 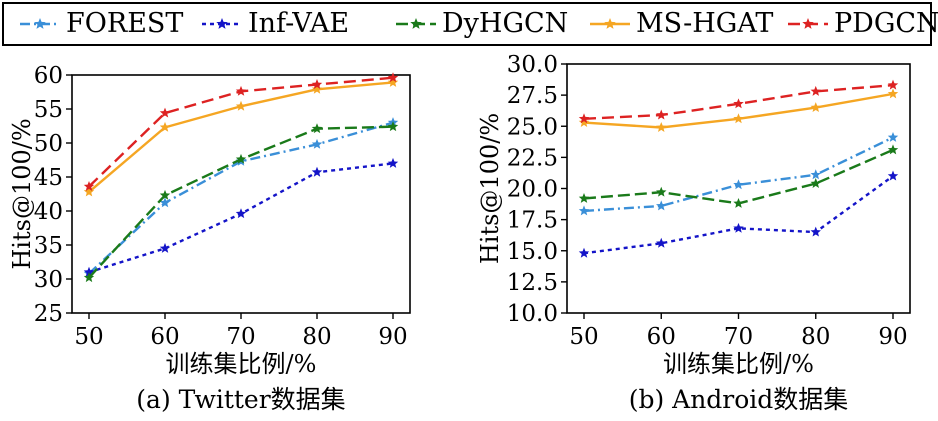 I want to click on series-dyhgcn, so click(x=241, y=202).